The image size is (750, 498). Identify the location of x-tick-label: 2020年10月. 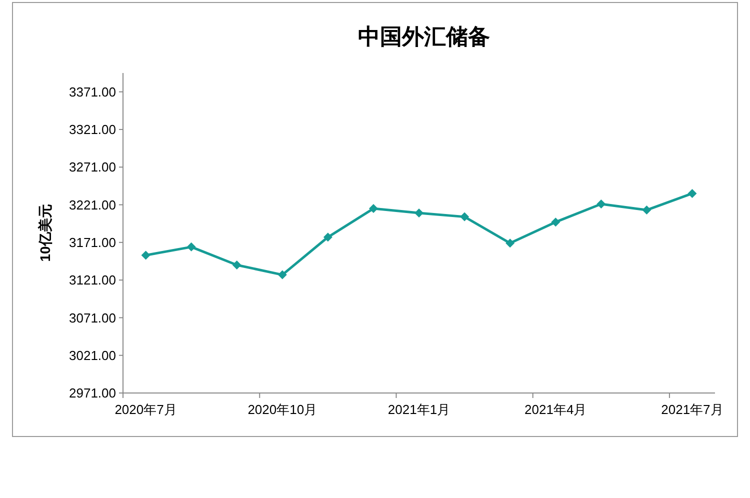
(283, 409).